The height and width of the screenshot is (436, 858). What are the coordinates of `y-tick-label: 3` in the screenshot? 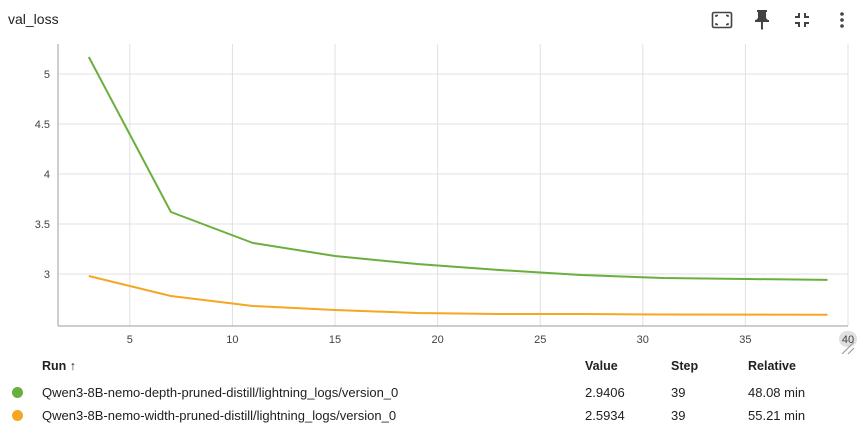 It's located at (47, 275).